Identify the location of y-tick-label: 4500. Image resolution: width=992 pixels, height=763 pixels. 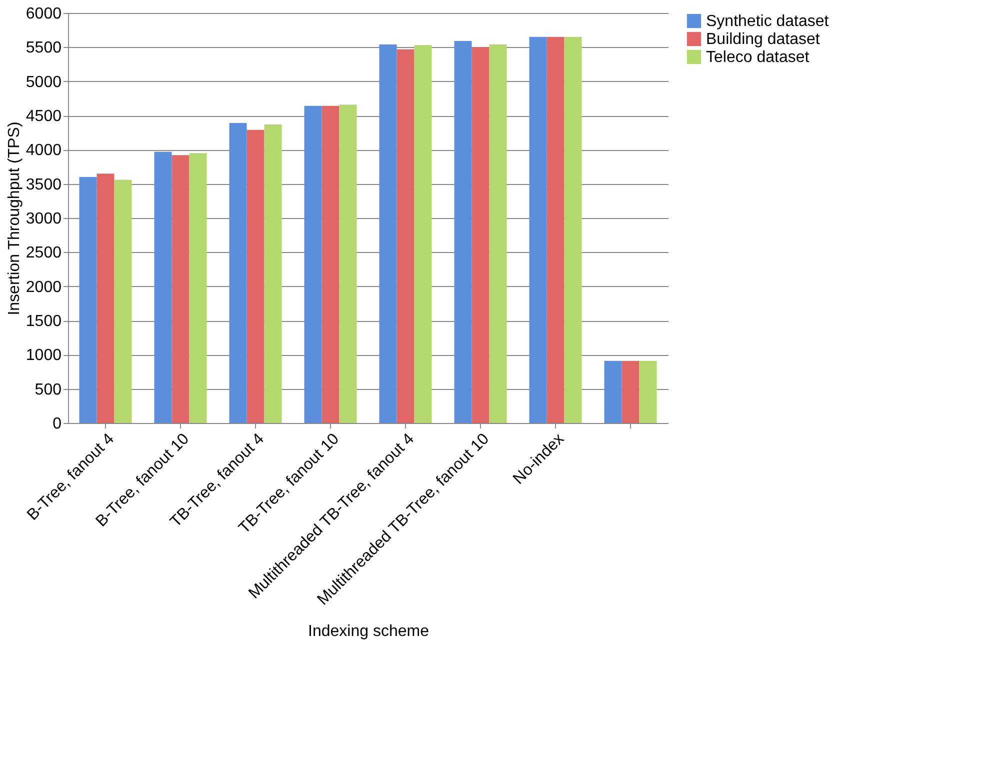
(44, 116).